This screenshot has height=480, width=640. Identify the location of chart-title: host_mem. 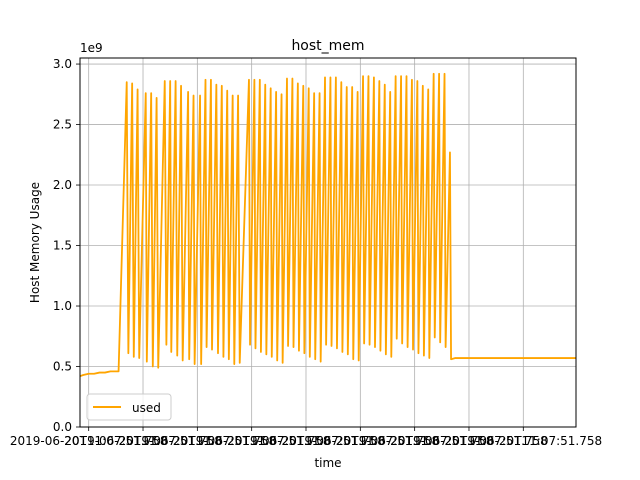
(327, 46).